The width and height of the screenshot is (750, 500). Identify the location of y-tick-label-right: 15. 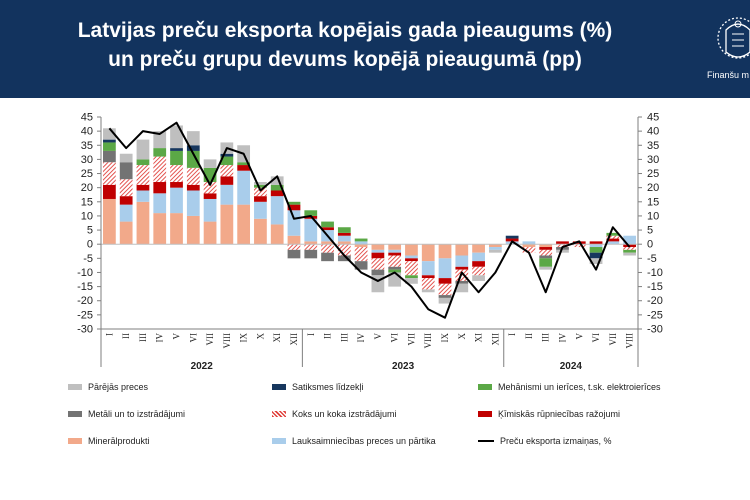
(653, 202).